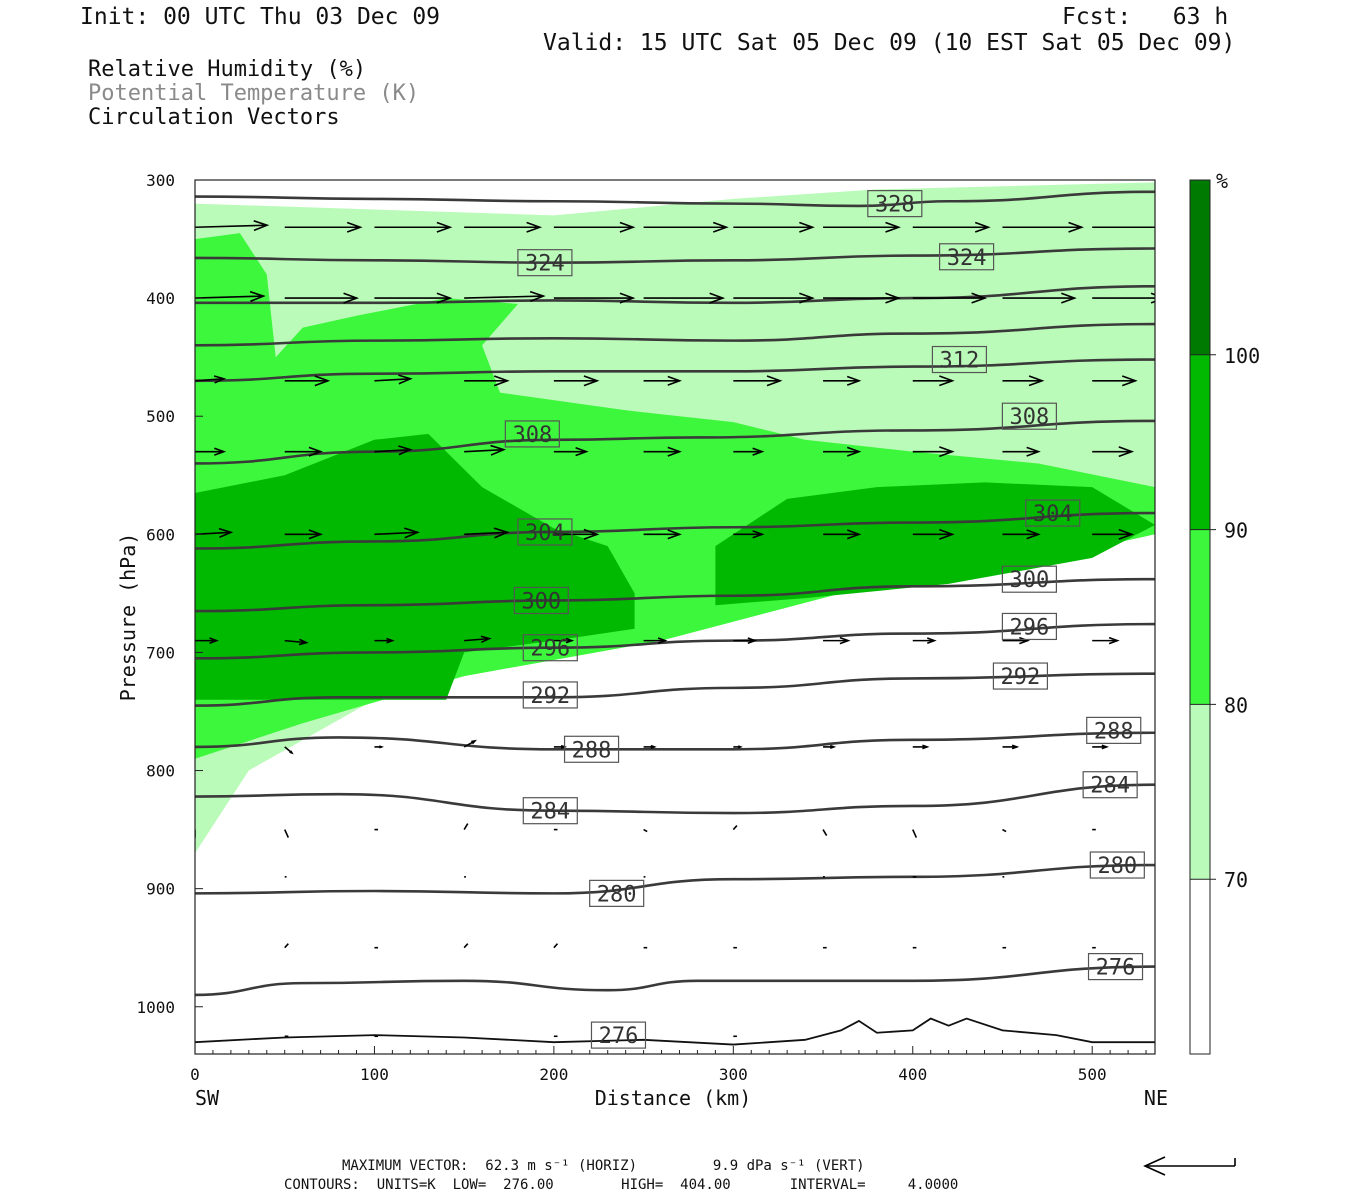 The height and width of the screenshot is (1200, 1350). What do you see at coordinates (1242, 356) in the screenshot?
I see `colorbar-tick-label: 100` at bounding box center [1242, 356].